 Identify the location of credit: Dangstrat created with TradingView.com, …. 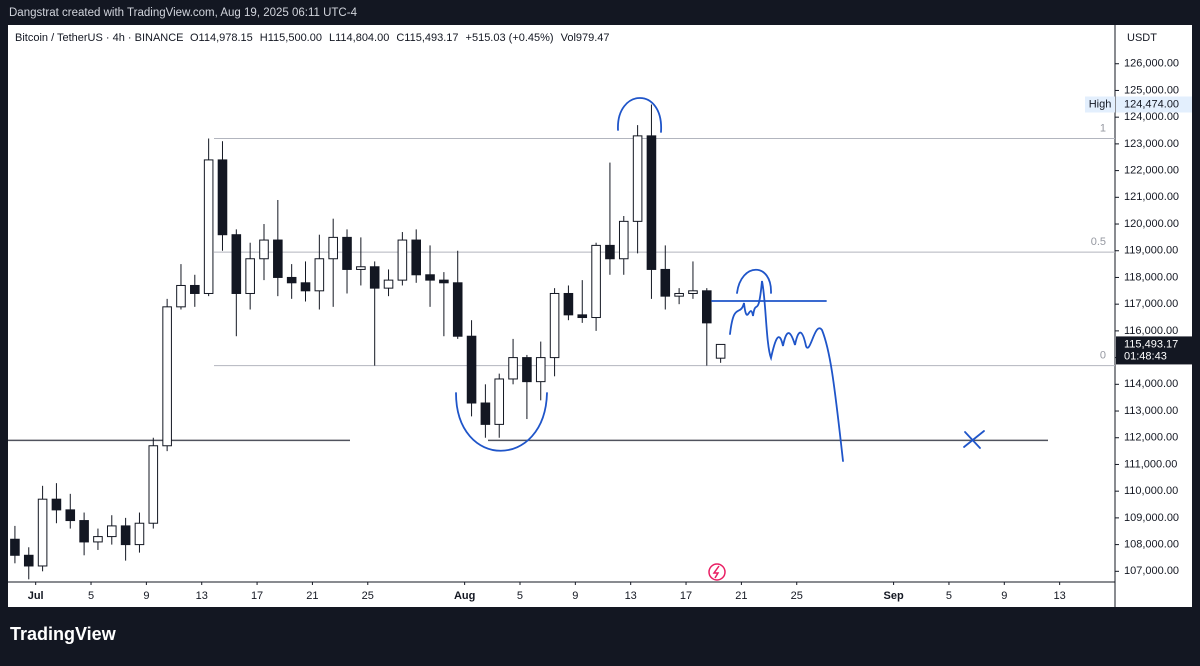
(183, 13).